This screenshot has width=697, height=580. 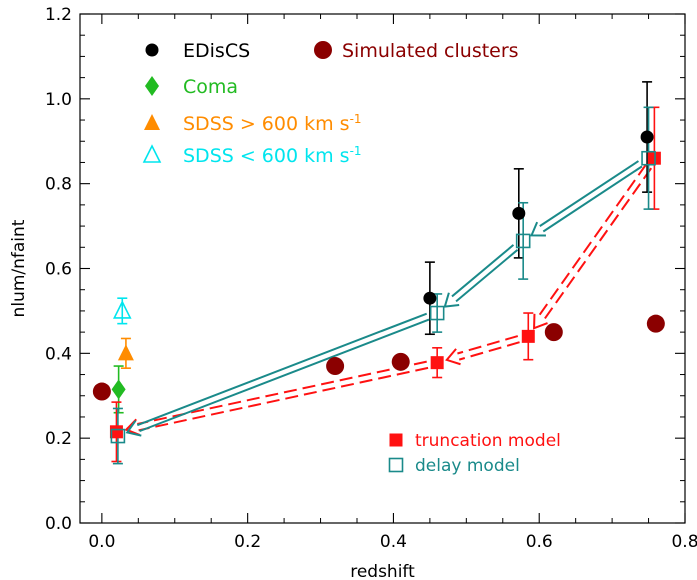 I want to click on x-tick-label: 0.2, so click(x=247, y=542).